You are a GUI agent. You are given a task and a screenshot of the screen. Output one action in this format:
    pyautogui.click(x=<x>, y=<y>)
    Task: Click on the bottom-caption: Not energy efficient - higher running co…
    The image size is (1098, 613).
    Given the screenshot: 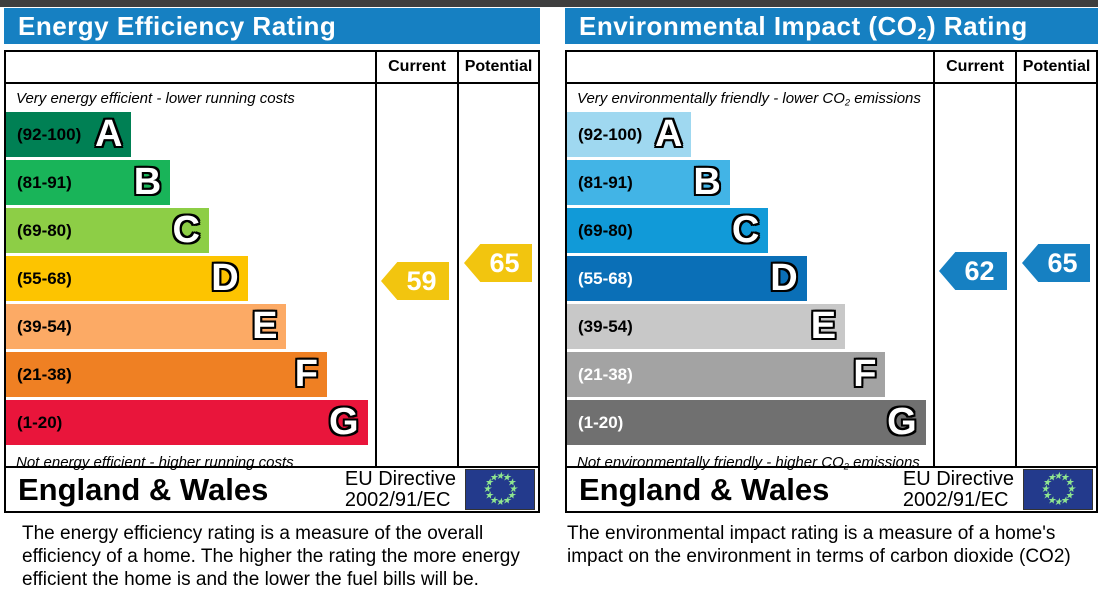 What is the action you would take?
    pyautogui.click(x=155, y=462)
    